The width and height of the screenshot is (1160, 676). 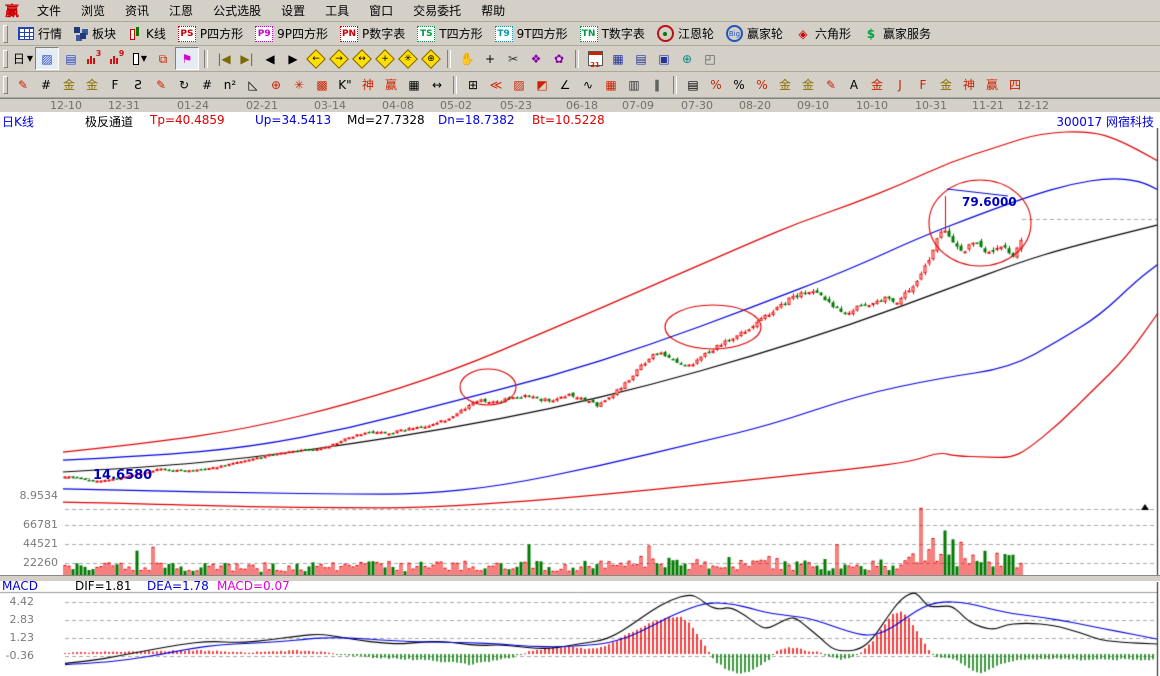 I want to click on gold-angle-tool: 金, so click(x=945, y=84).